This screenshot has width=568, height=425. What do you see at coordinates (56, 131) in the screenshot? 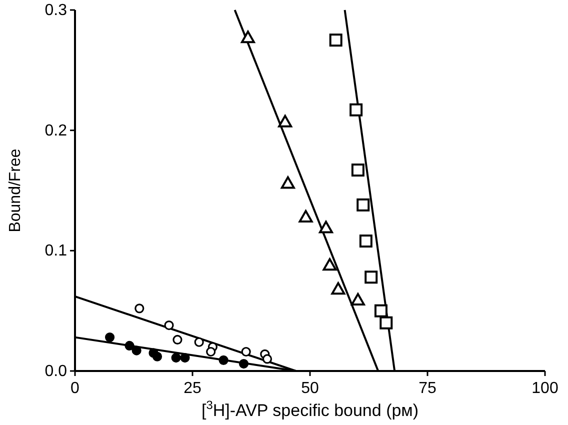
I see `y-tick-label: 0.2` at bounding box center [56, 131].